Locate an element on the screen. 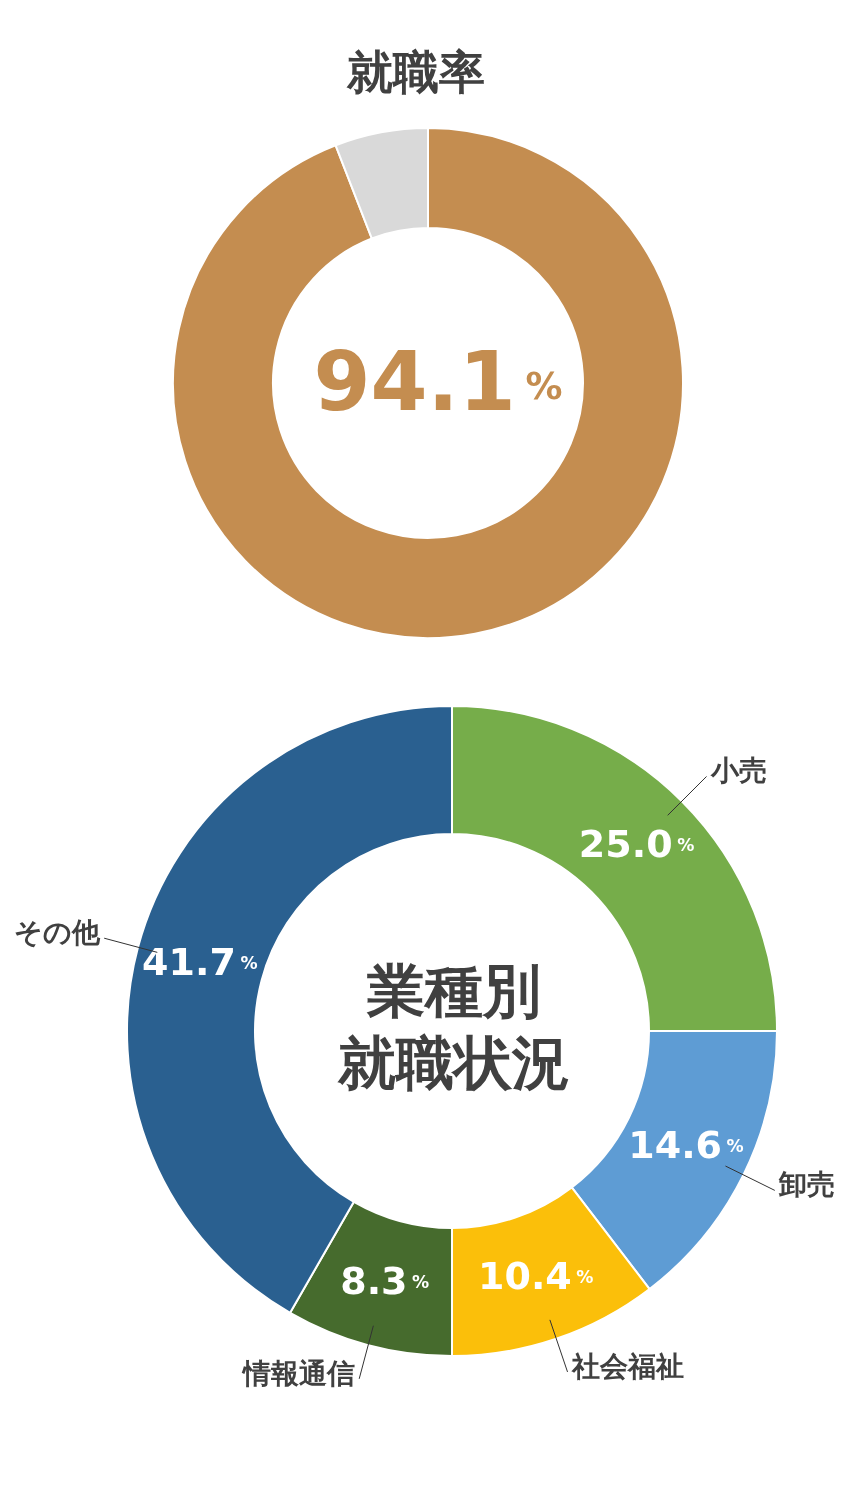  data-label: 14.6% is located at coordinates (686, 1144).